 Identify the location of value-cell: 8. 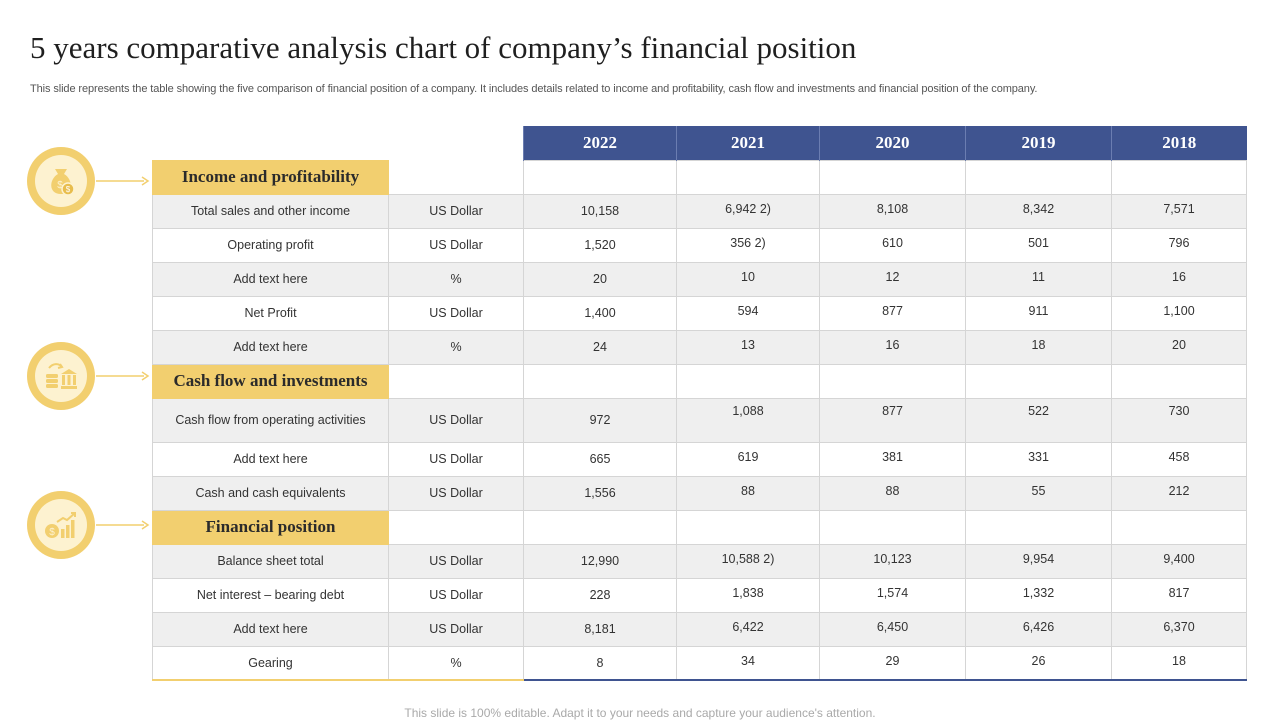
(600, 663).